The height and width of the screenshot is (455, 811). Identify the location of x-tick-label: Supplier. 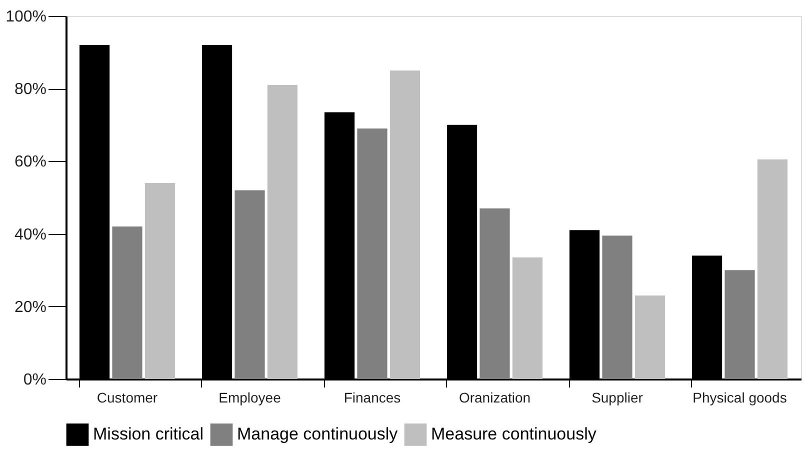
(618, 398).